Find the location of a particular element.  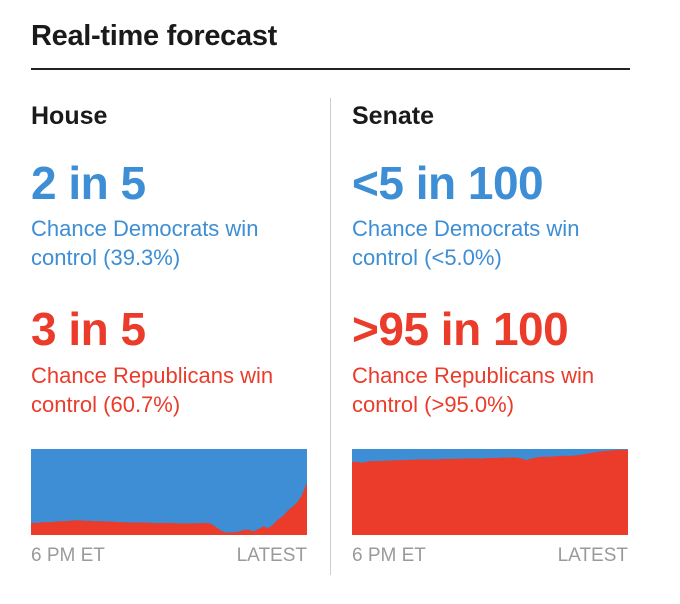

senate-x-end-label: LATEST is located at coordinates (592, 555).